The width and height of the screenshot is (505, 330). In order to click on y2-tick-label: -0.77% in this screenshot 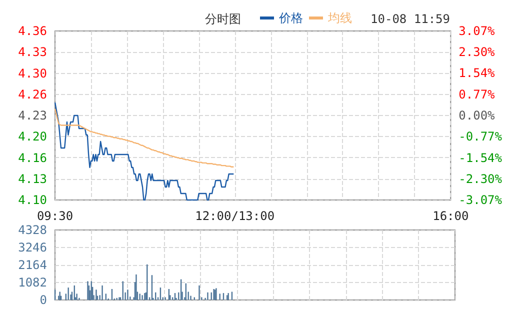, I will do `click(480, 137)`.